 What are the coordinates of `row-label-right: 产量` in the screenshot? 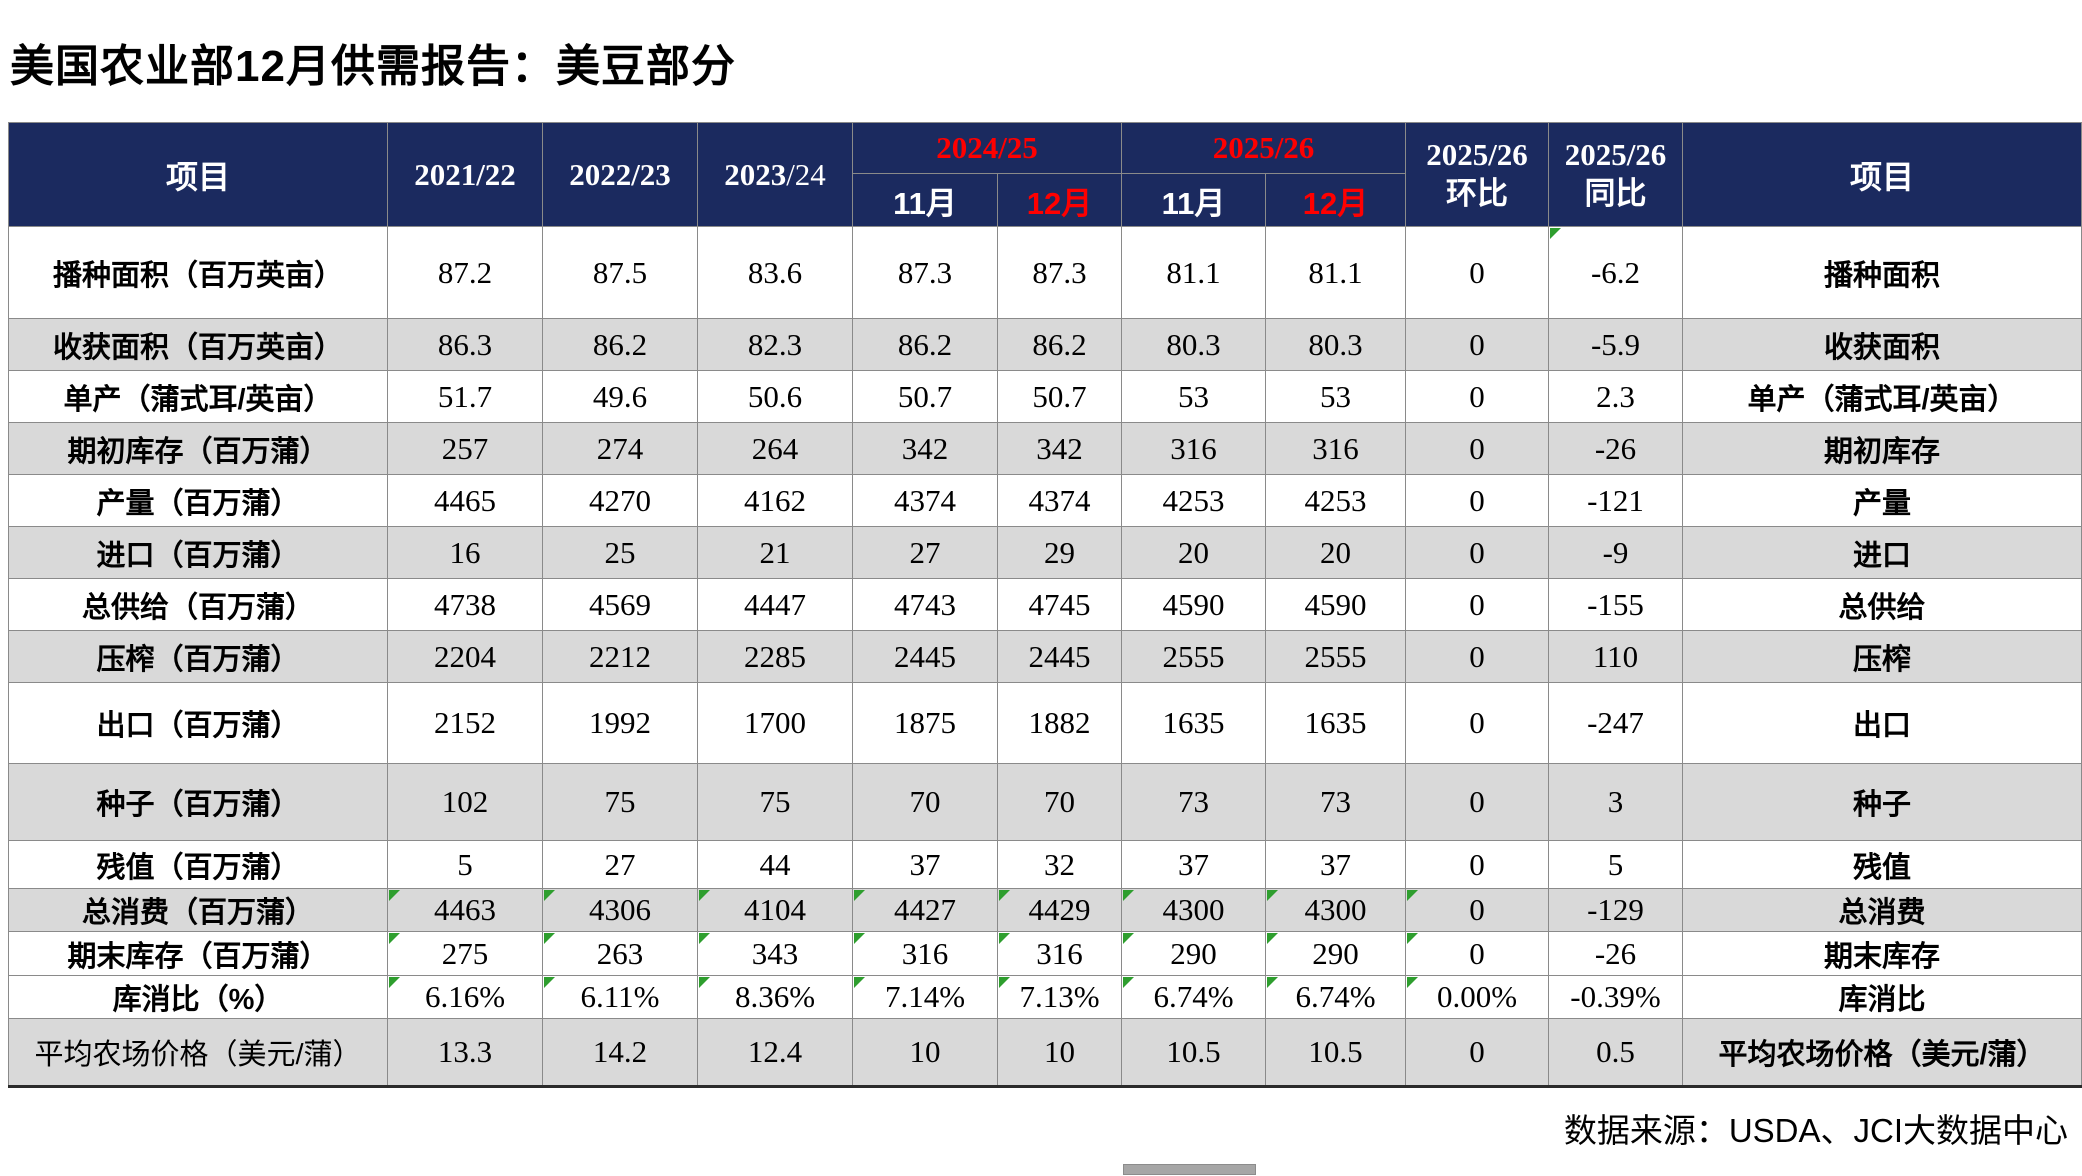 It's located at (1882, 500).